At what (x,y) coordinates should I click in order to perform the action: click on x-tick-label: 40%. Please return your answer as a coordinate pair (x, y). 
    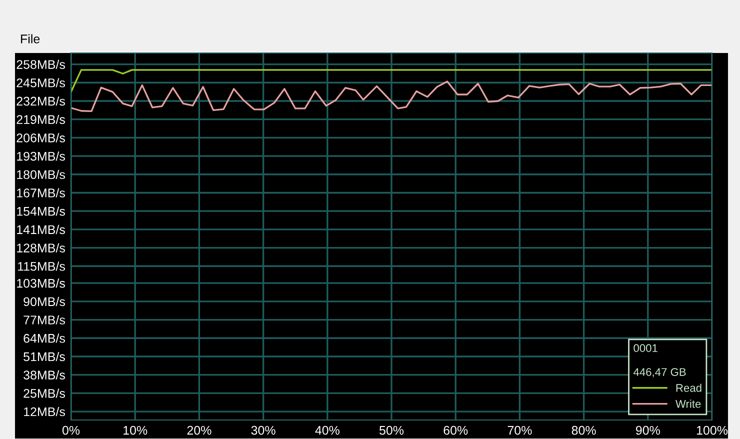
    Looking at the image, I should click on (327, 430).